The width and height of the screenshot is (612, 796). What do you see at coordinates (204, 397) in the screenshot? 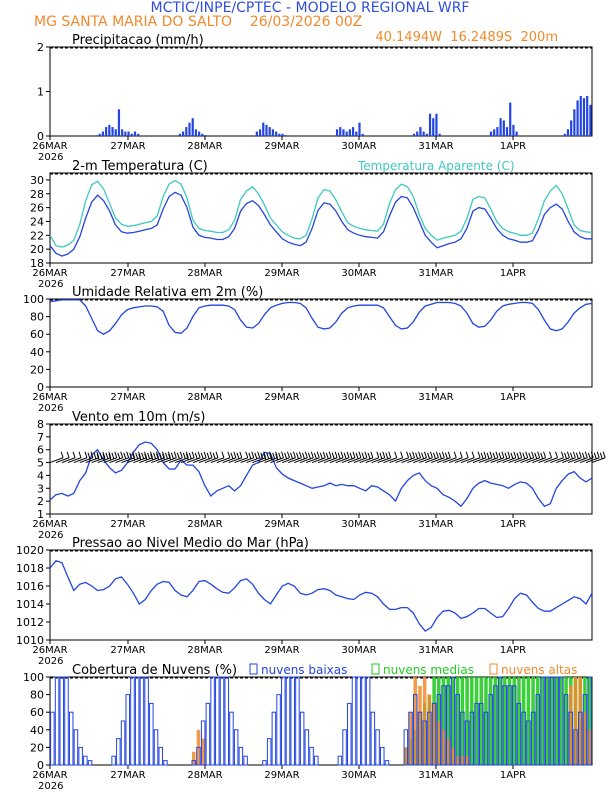
I see `rh-xtick-label: 28MAR` at bounding box center [204, 397].